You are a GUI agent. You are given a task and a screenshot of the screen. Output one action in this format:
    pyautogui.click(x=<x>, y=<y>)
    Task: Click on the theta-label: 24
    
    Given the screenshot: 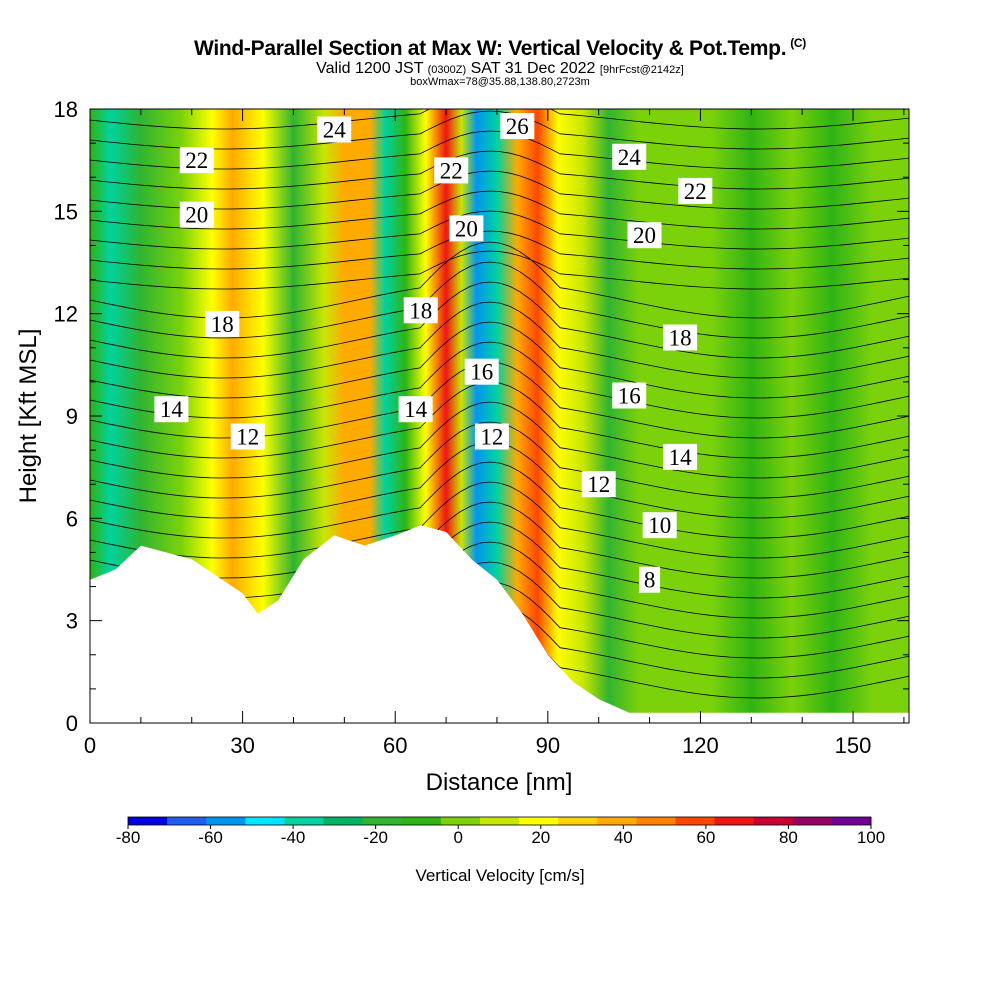 What is the action you would take?
    pyautogui.click(x=629, y=156)
    